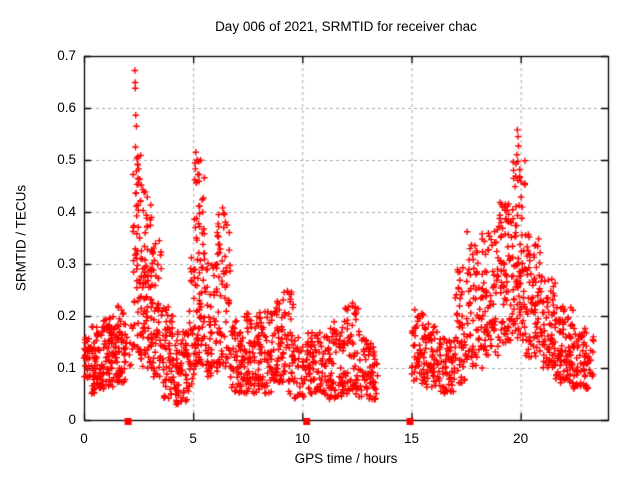  I want to click on y-tick-label: 0.2, so click(66, 315).